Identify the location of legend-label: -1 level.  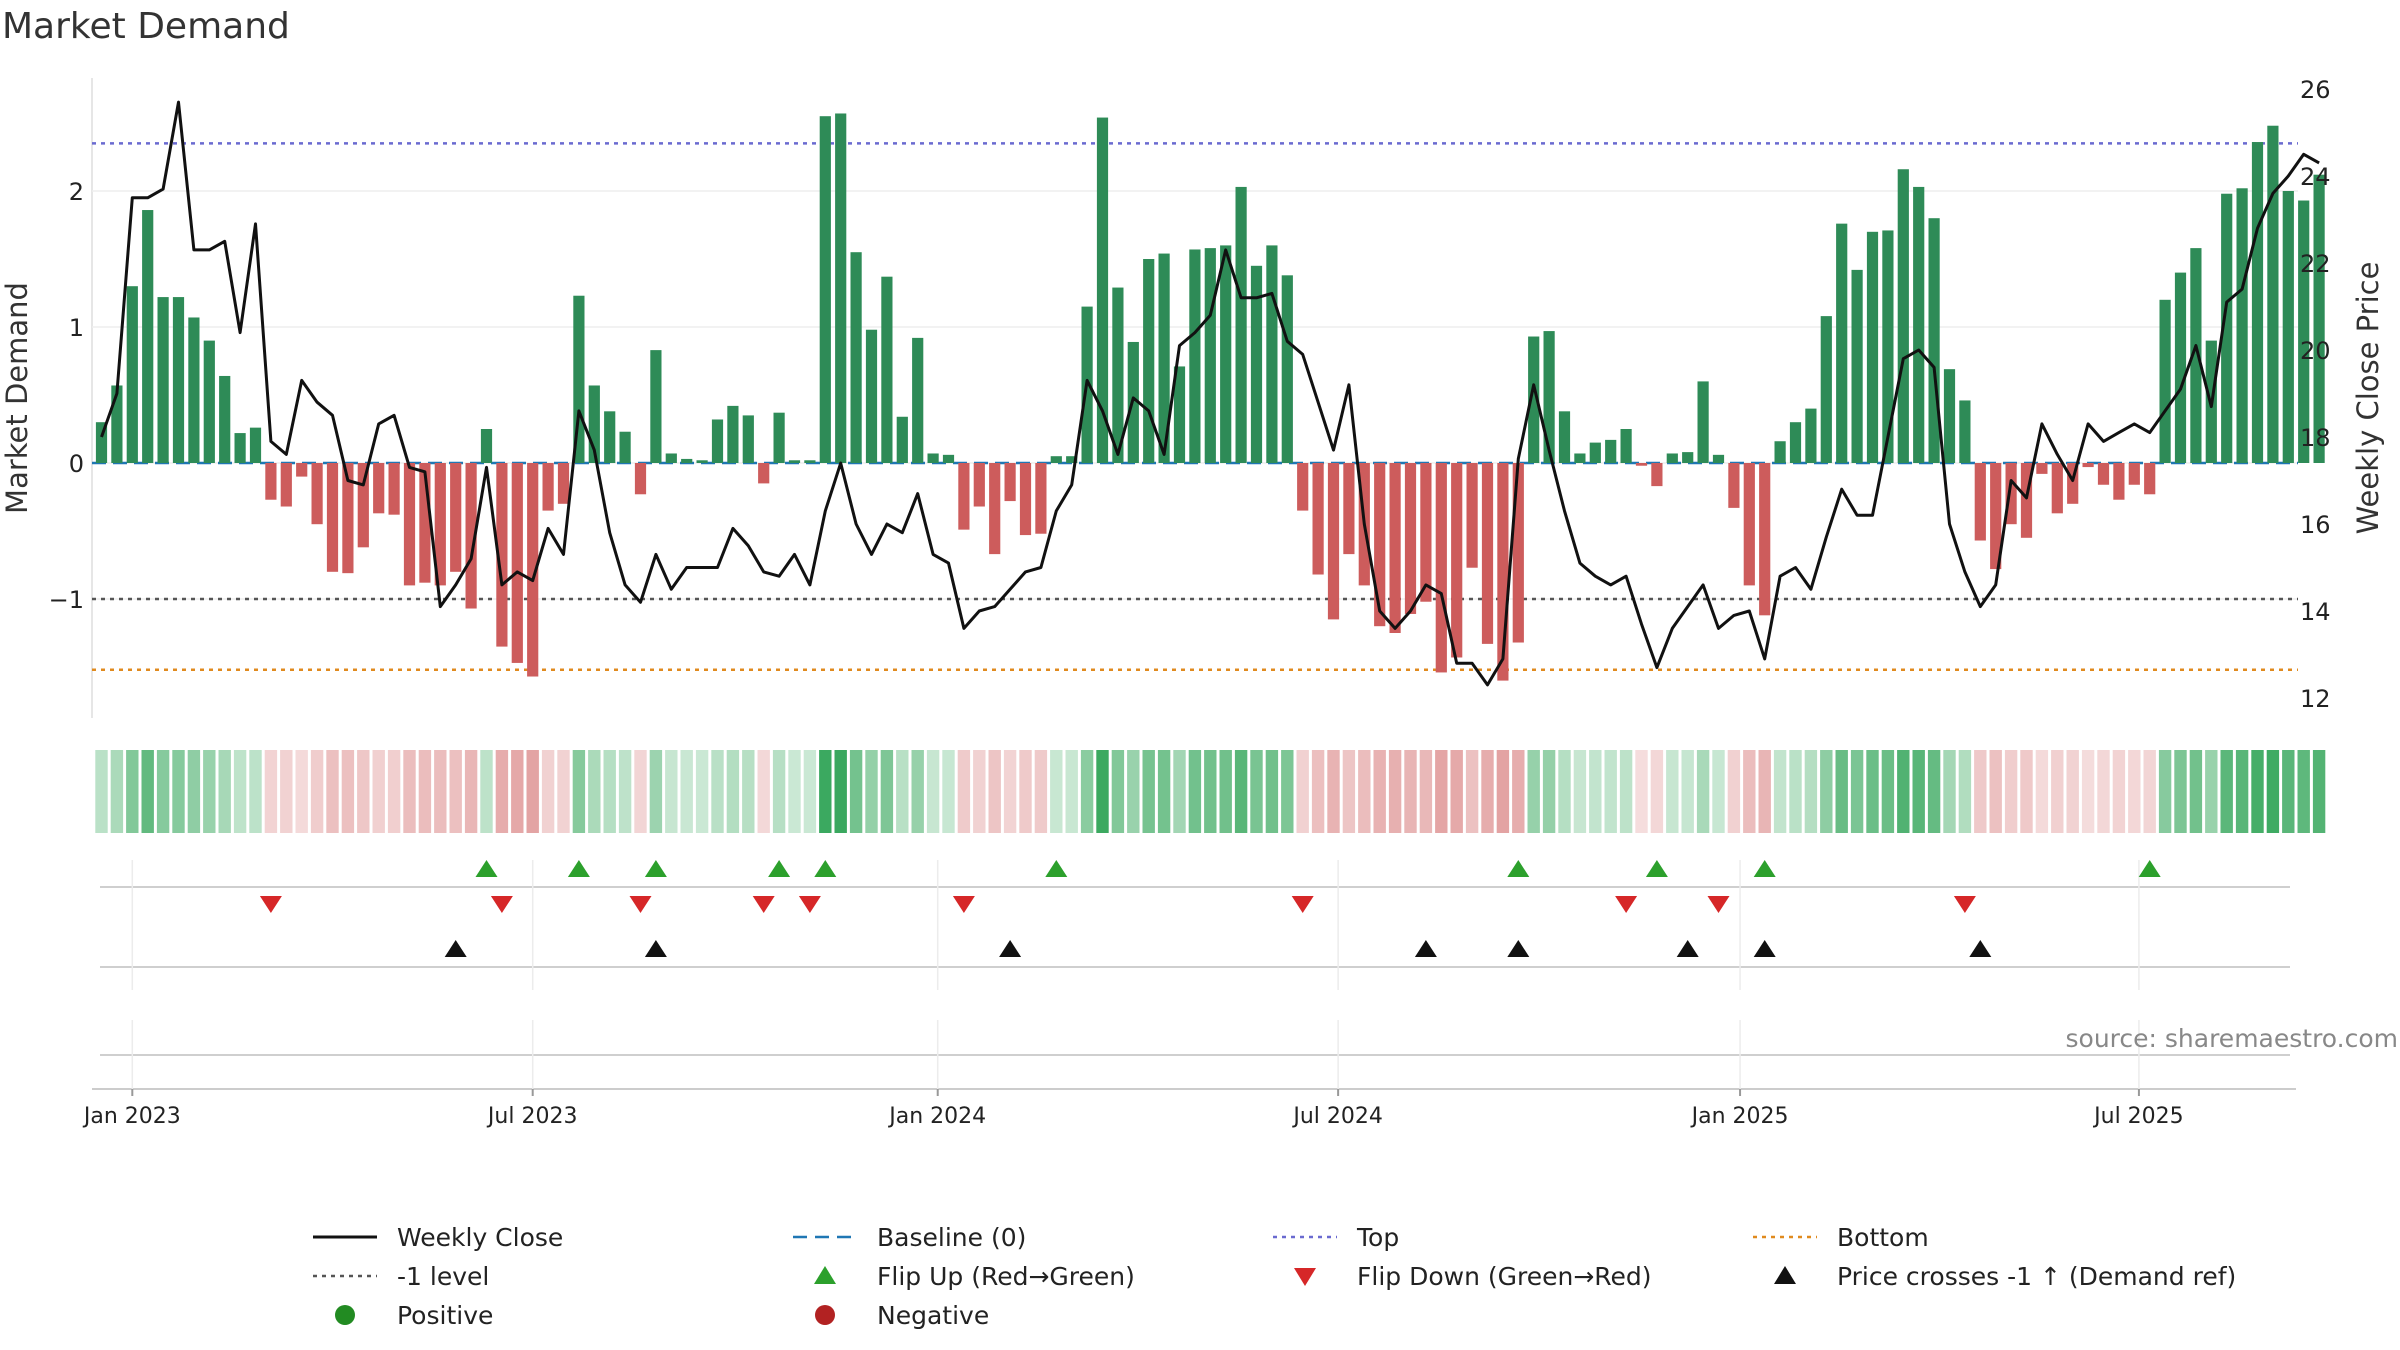
(443, 1276).